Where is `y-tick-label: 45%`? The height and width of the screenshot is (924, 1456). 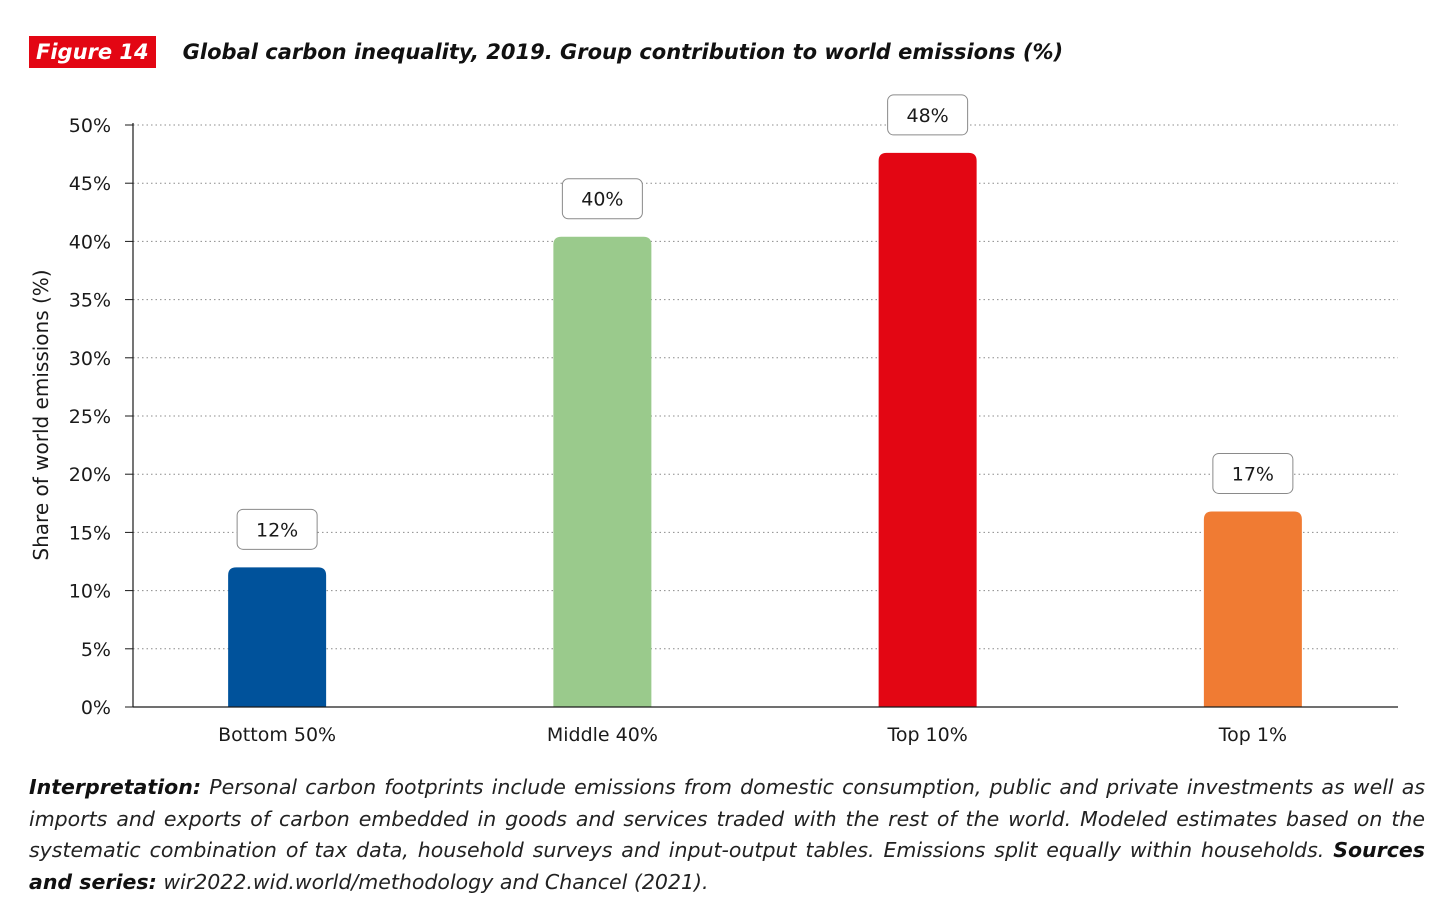
y-tick-label: 45% is located at coordinates (90, 184).